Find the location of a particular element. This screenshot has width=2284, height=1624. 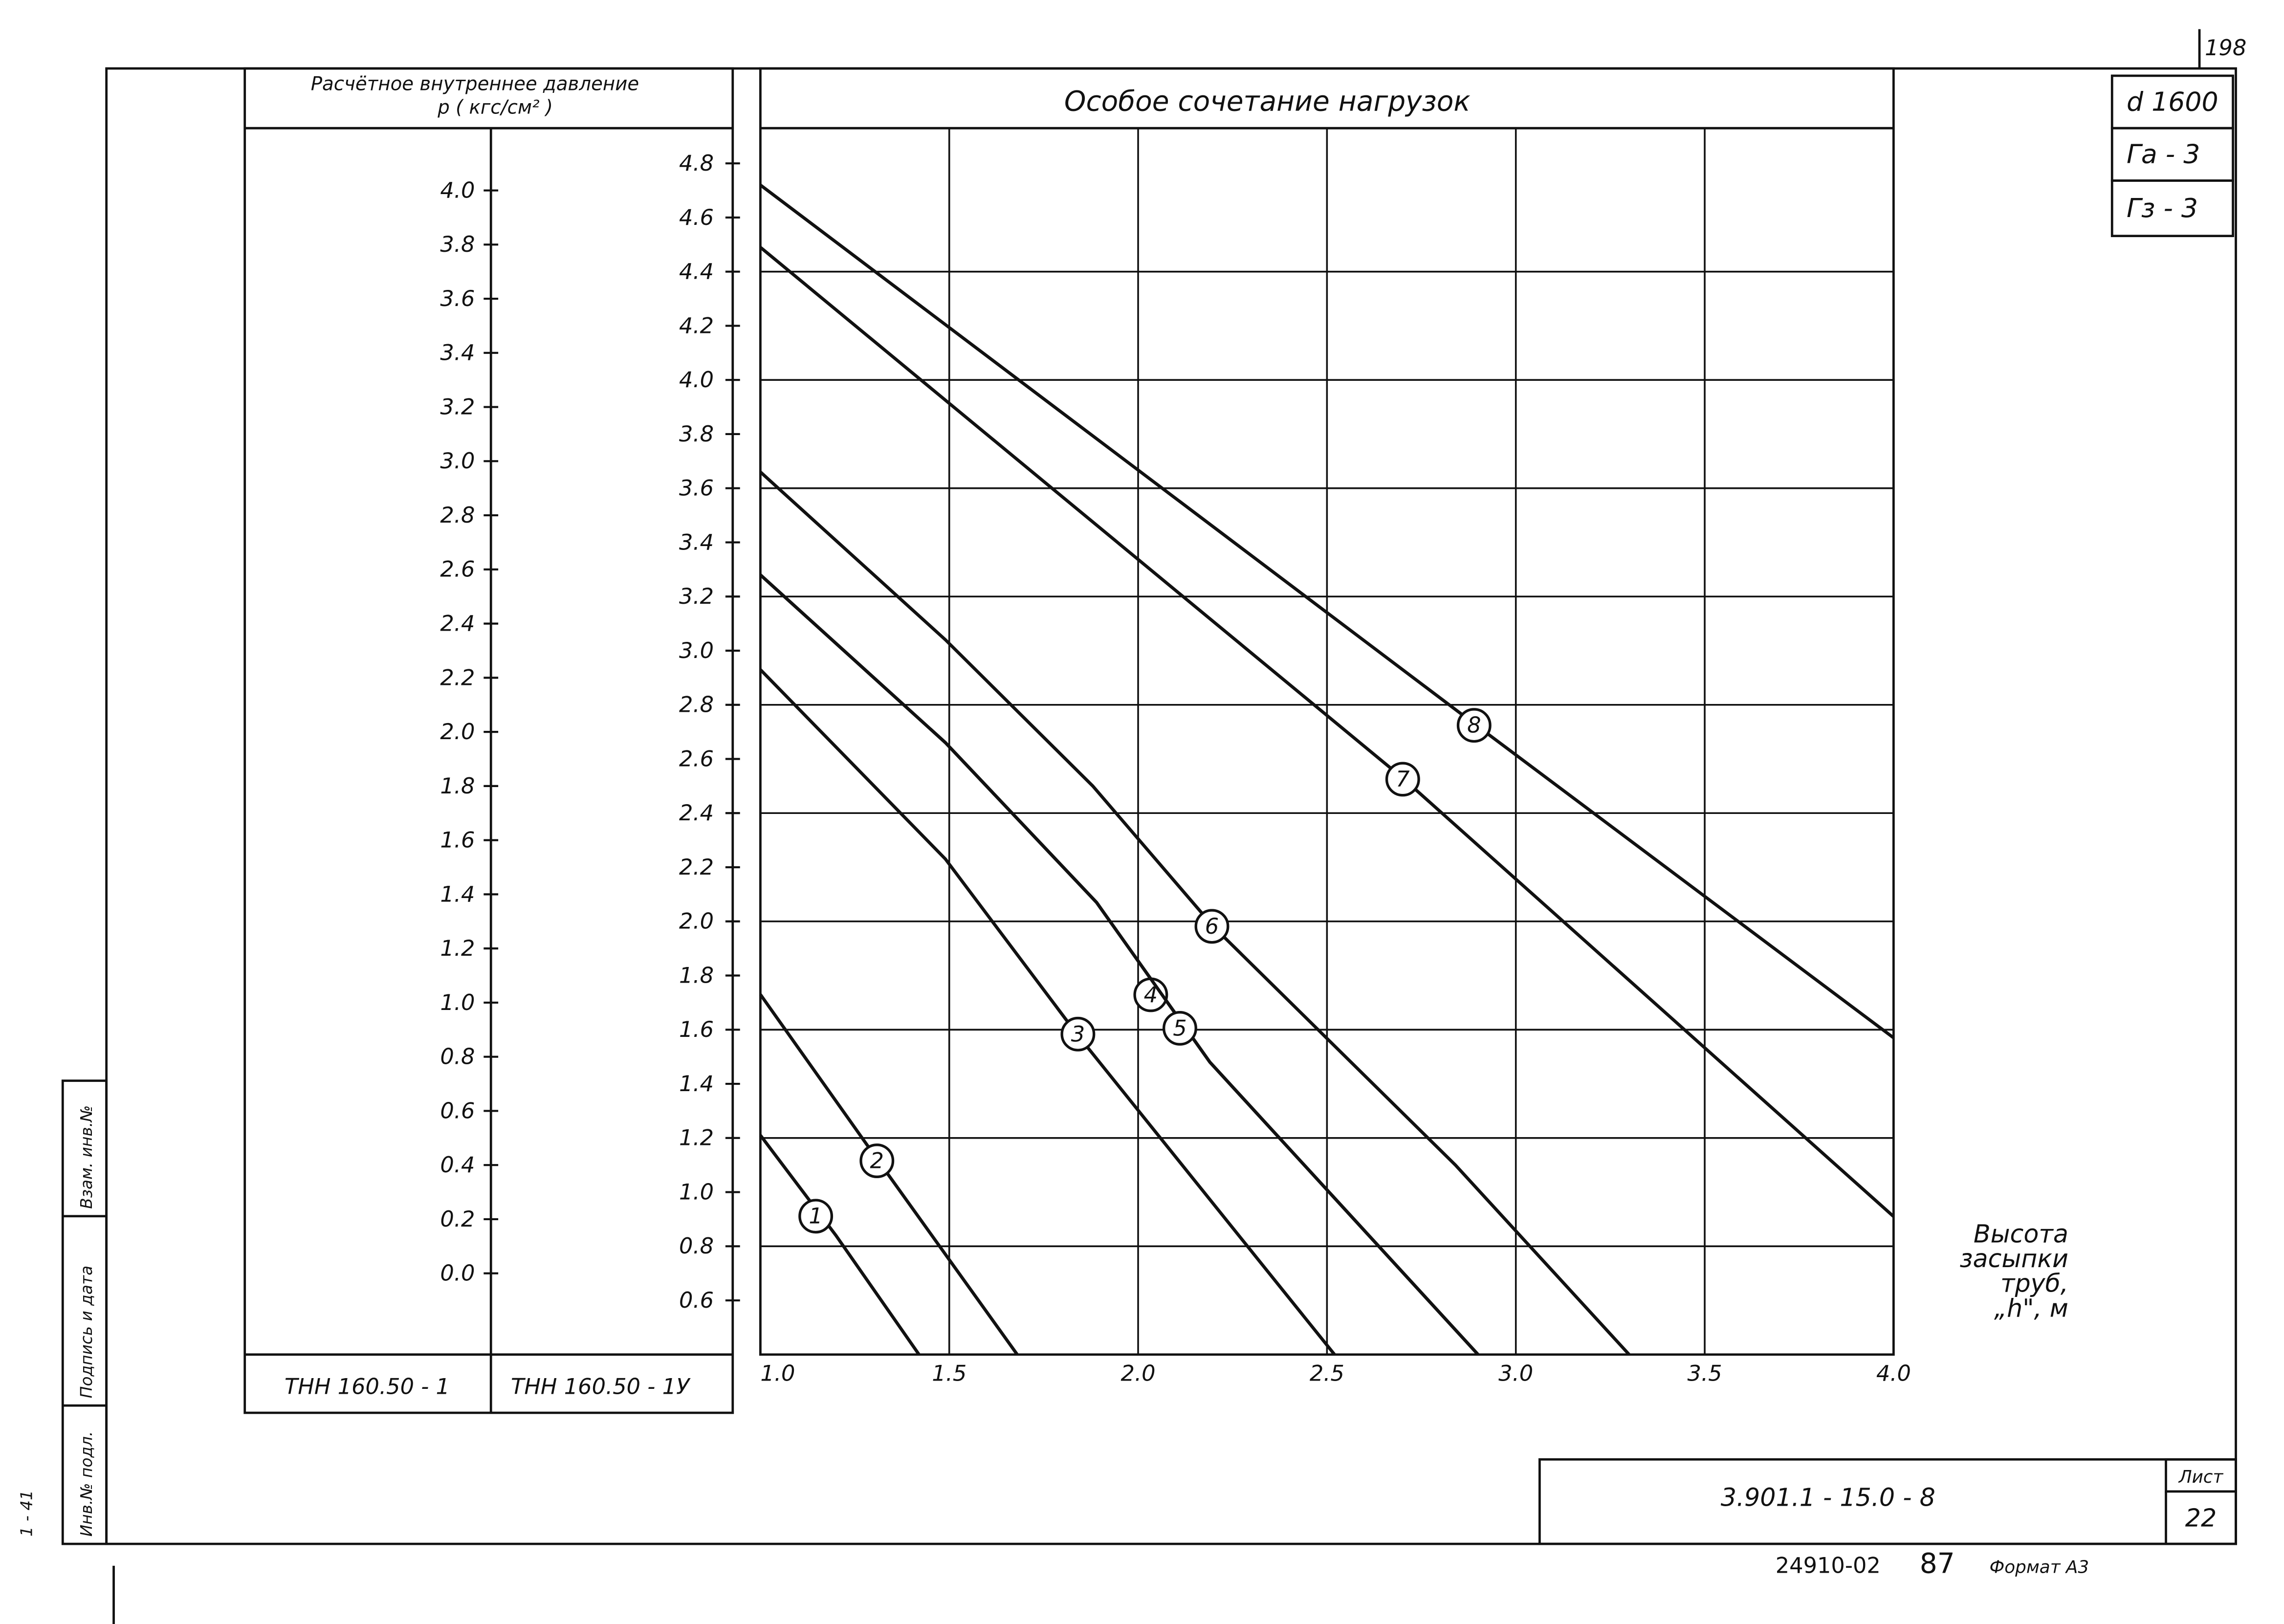

chart-title: Особое сочетание нагрузок is located at coordinates (1267, 101).